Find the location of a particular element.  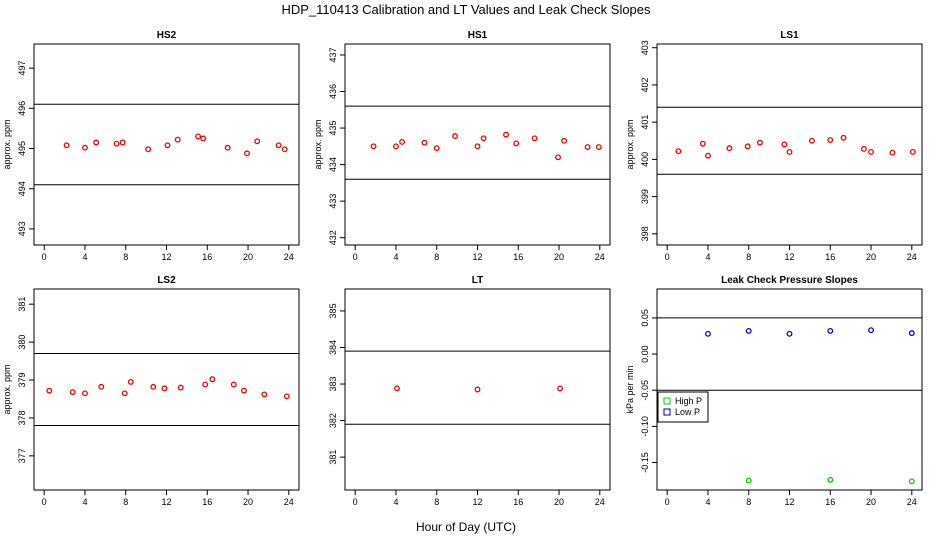

y-tick-label: 385 is located at coordinates (333, 310).